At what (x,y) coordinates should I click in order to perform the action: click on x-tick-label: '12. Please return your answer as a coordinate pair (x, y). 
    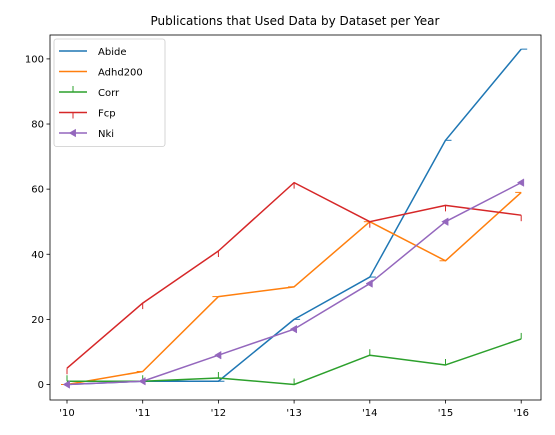
    Looking at the image, I should click on (218, 413).